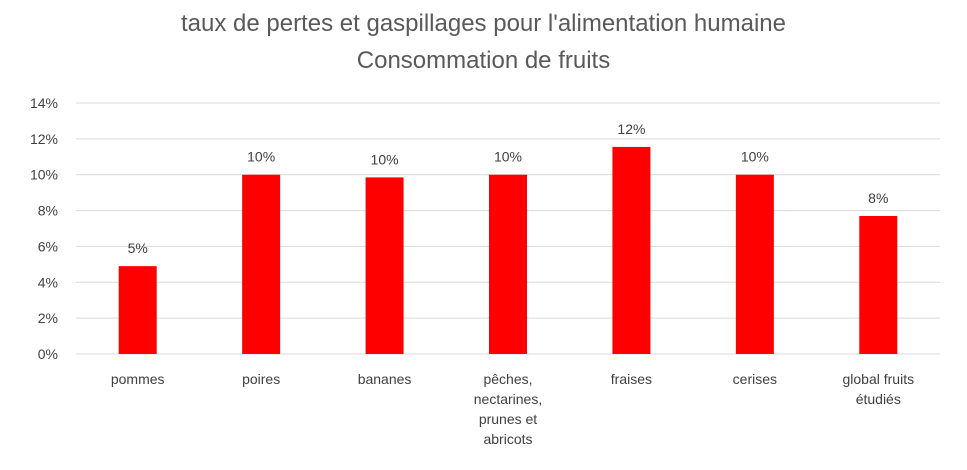 This screenshot has width=967, height=470. I want to click on chart-subtitle: Consommation de fruits, so click(483, 60).